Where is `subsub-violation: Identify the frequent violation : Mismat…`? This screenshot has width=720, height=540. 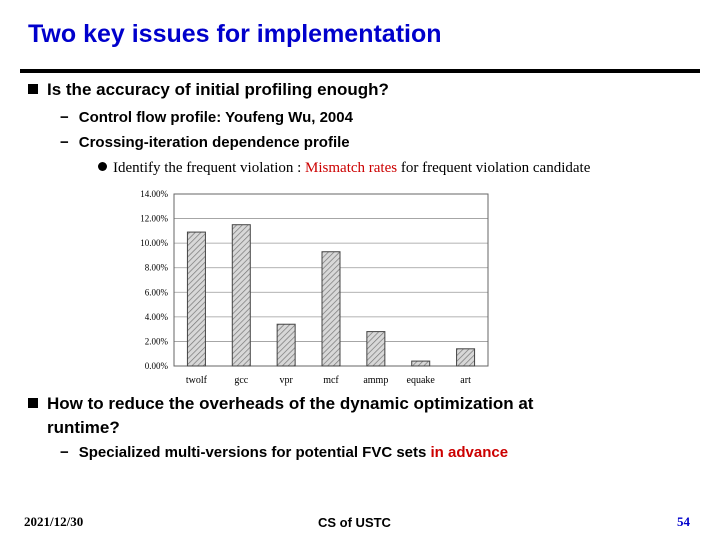
subsub-violation: Identify the frequent violation : Mismat… is located at coordinates (344, 168).